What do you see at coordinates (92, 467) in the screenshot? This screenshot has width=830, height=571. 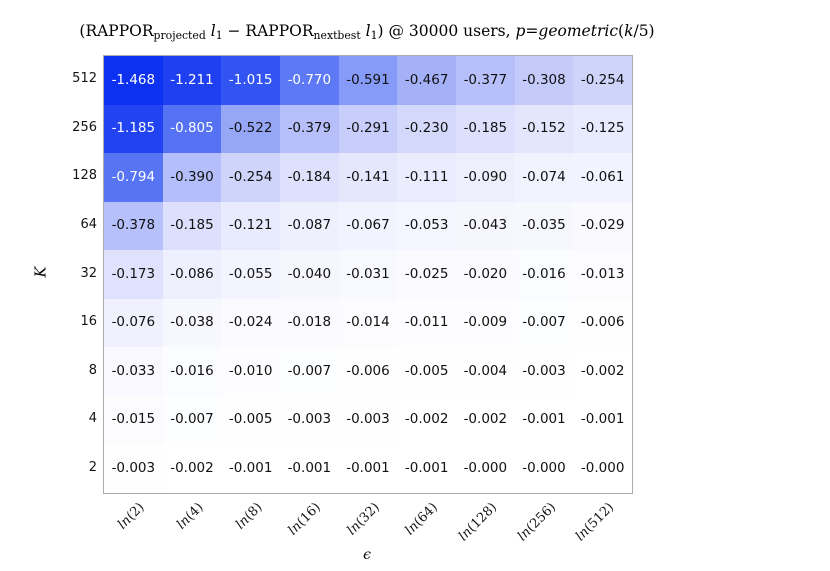 I see `y-tick-label: 2` at bounding box center [92, 467].